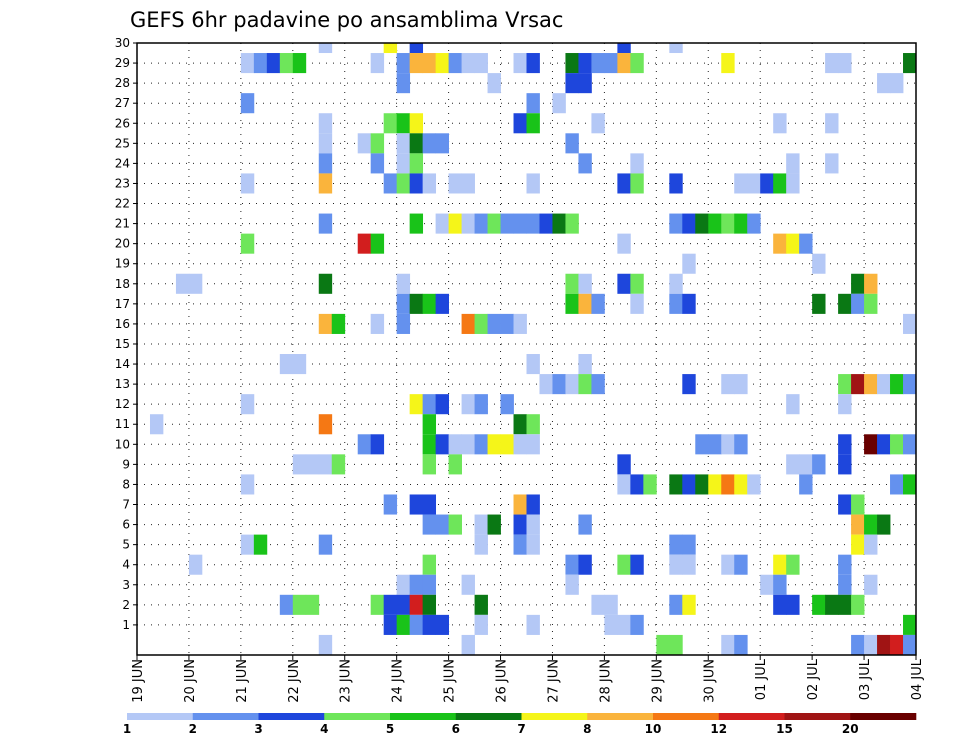 The image size is (960, 742). Describe the element at coordinates (709, 681) in the screenshot. I see `x-tick-label: 30 JUN` at that location.